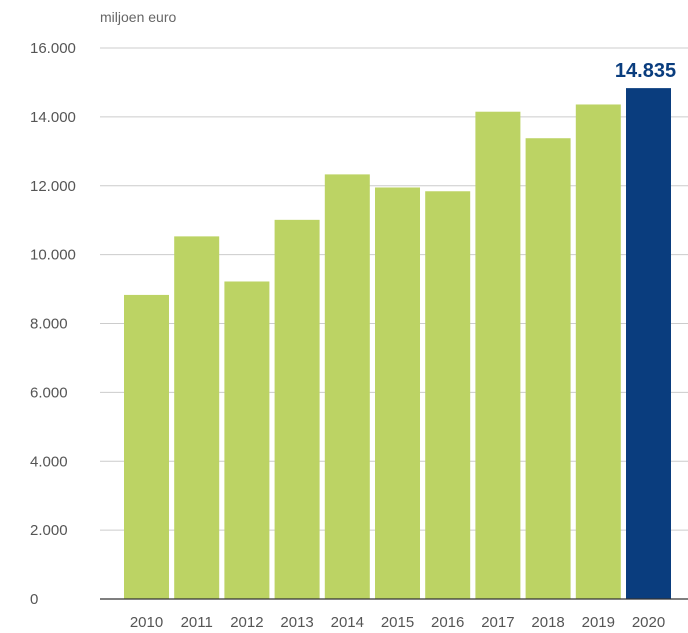 The height and width of the screenshot is (633, 688). I want to click on y-tick-label: 12.000, so click(53, 186).